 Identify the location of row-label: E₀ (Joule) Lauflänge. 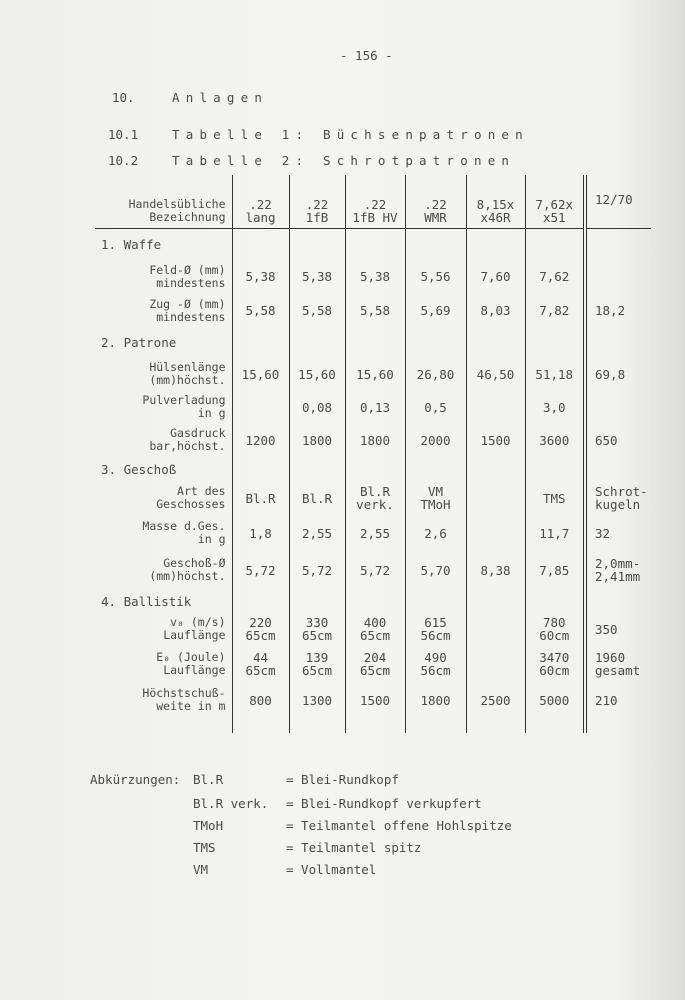
(191, 663).